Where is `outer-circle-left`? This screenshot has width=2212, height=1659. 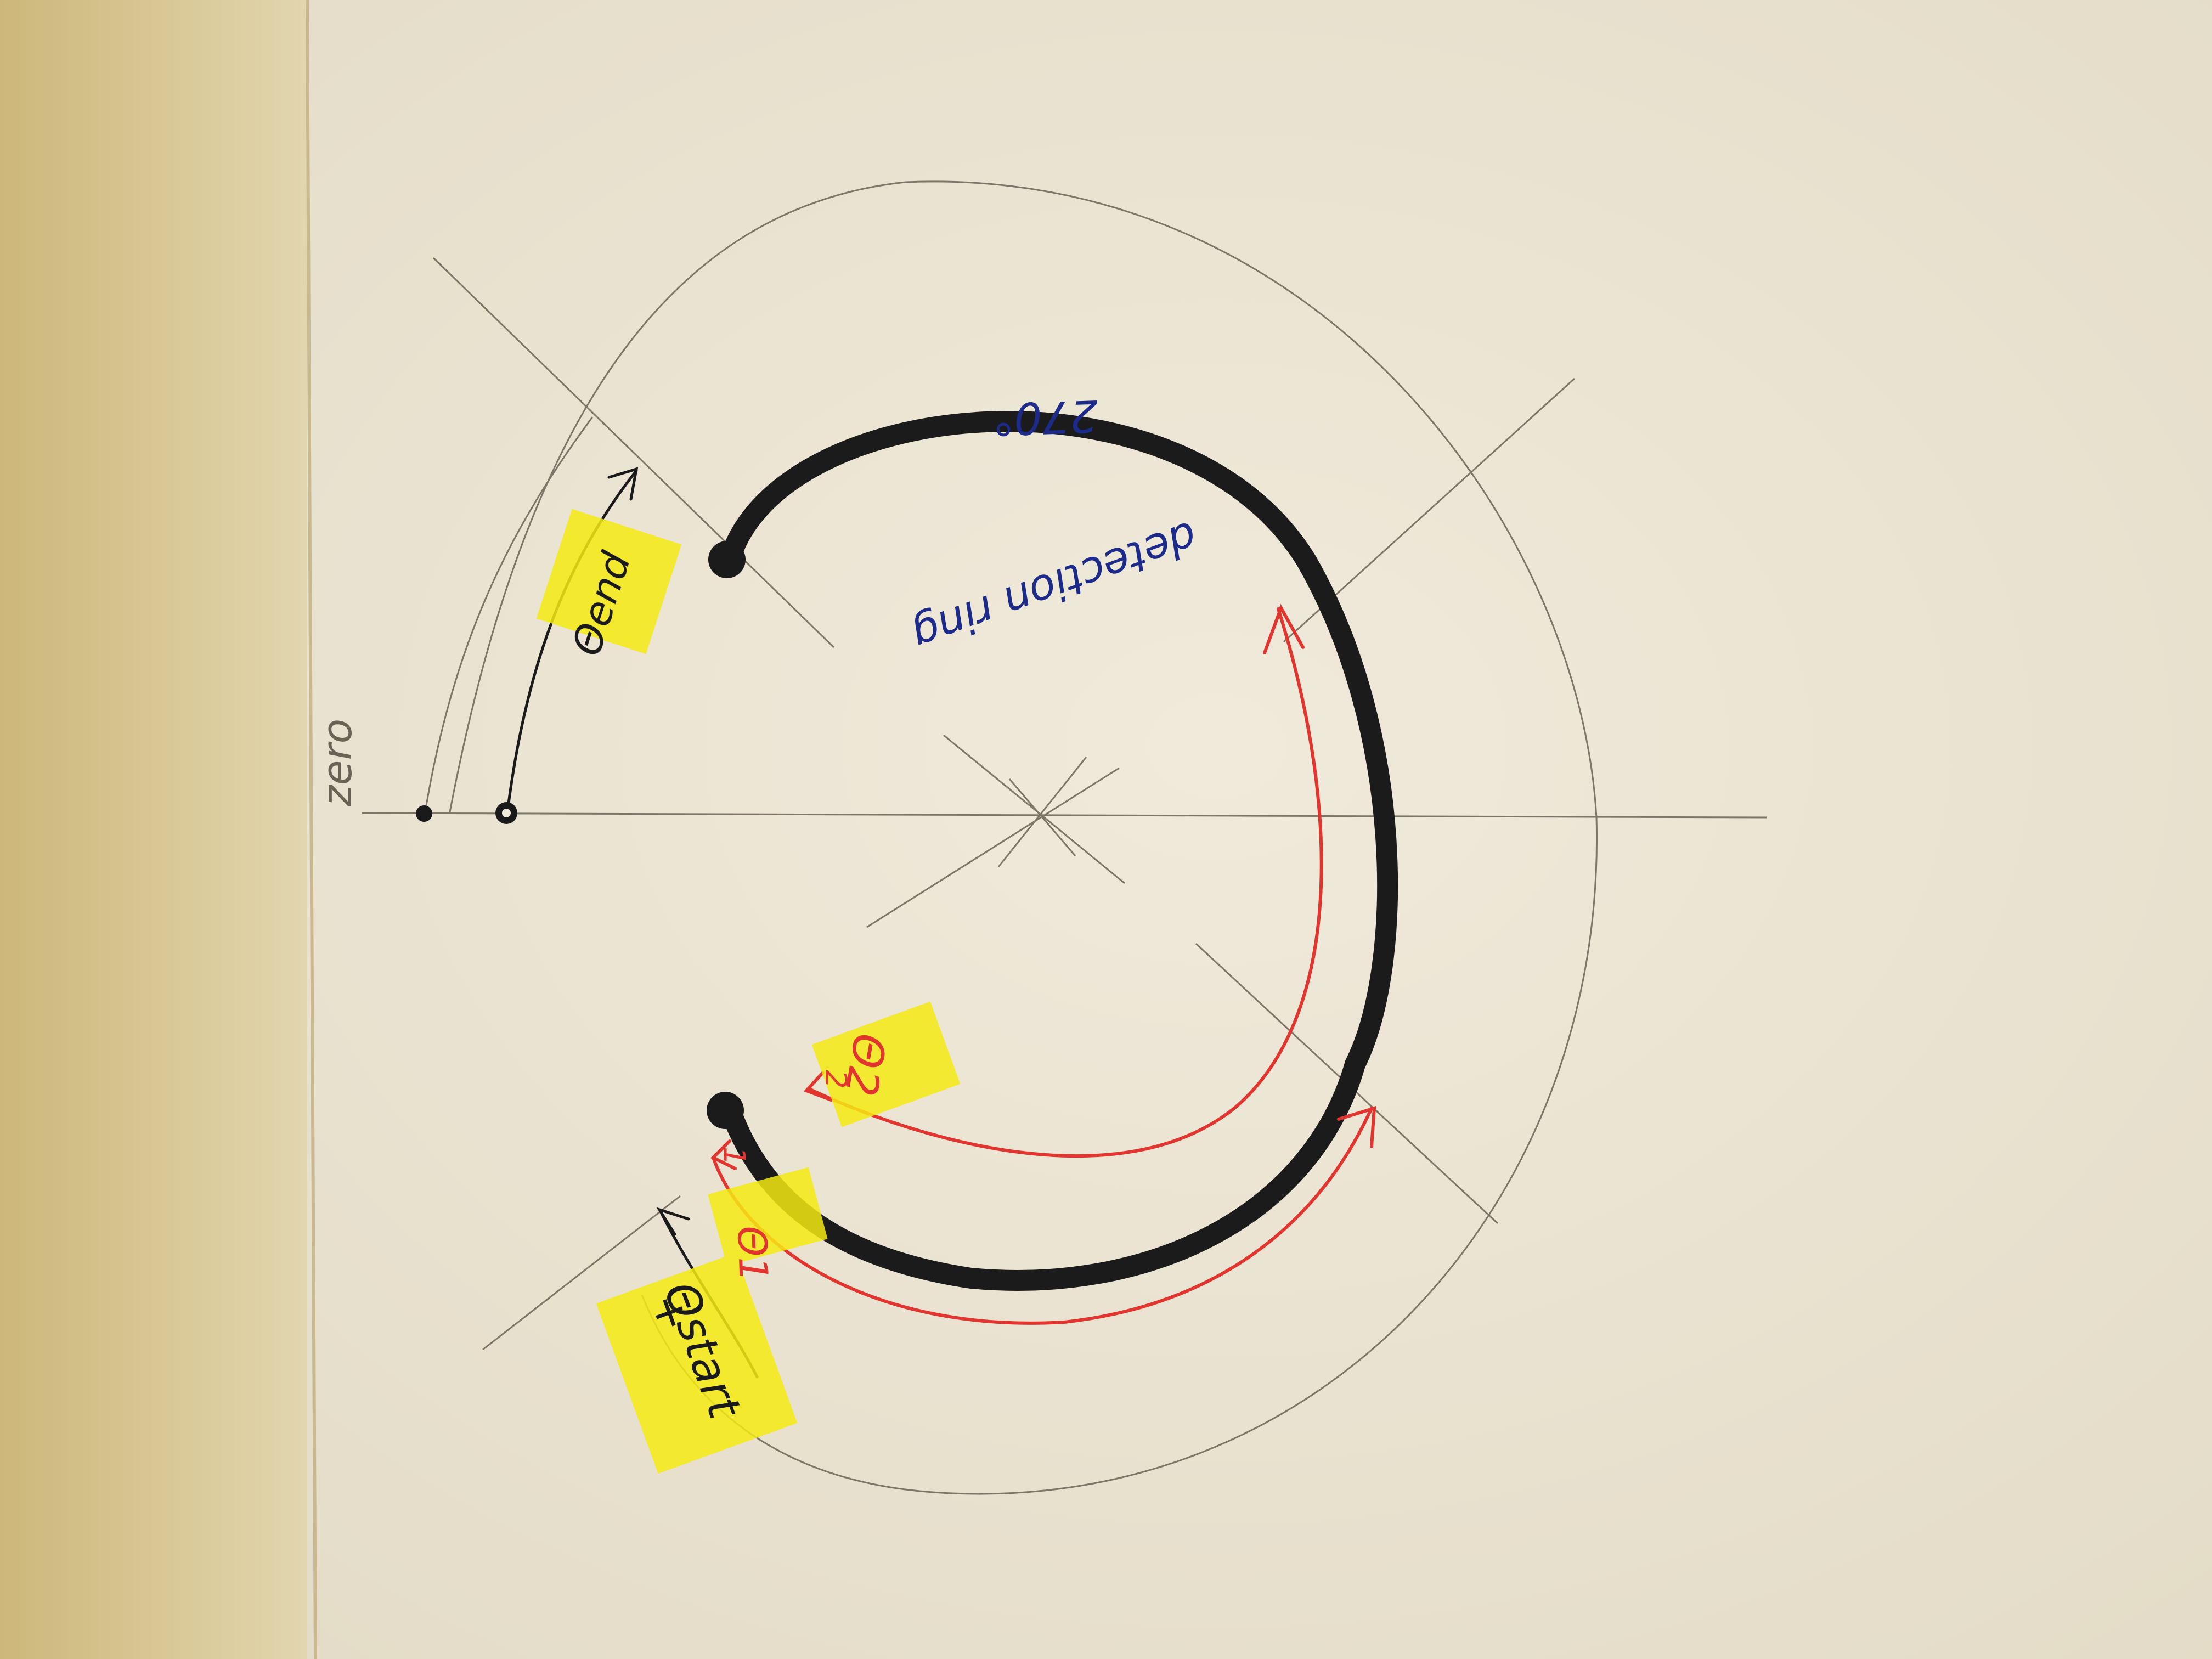
outer-circle-left is located at coordinates (677, 497).